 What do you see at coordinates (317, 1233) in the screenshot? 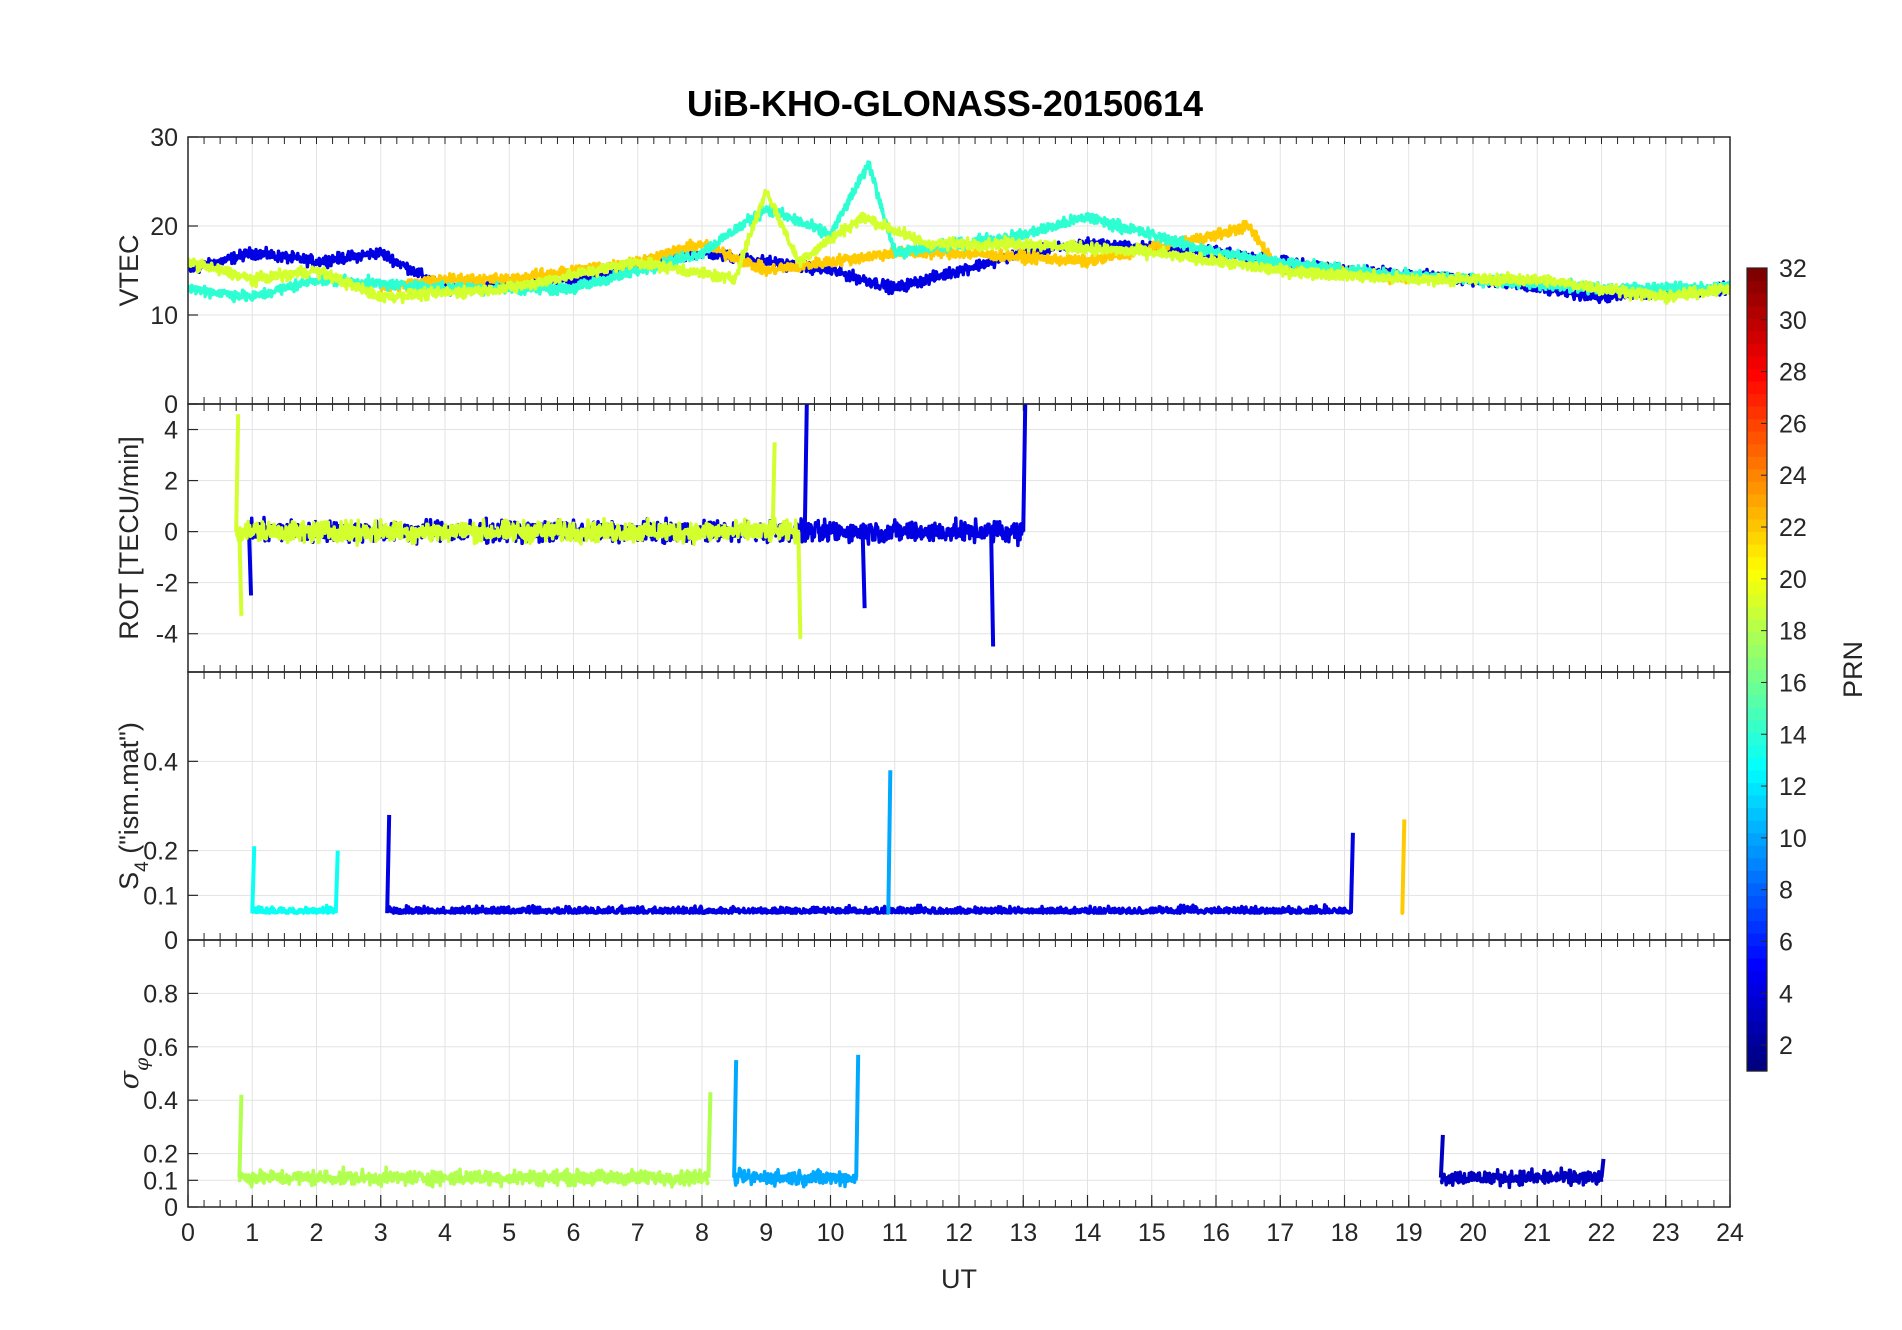
I see `x-tick-label: 2` at bounding box center [317, 1233].